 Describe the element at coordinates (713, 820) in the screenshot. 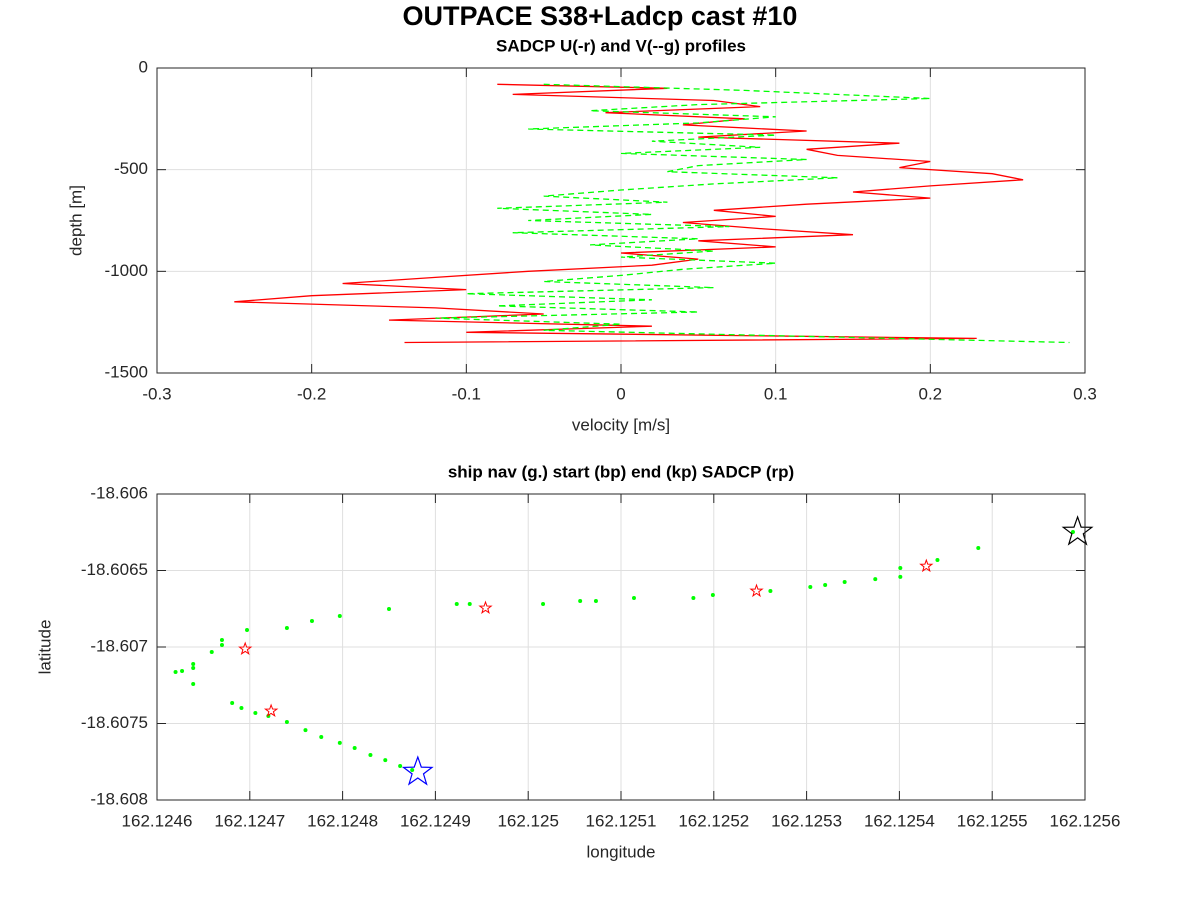

I see `x-tick-label: 162.1252` at that location.